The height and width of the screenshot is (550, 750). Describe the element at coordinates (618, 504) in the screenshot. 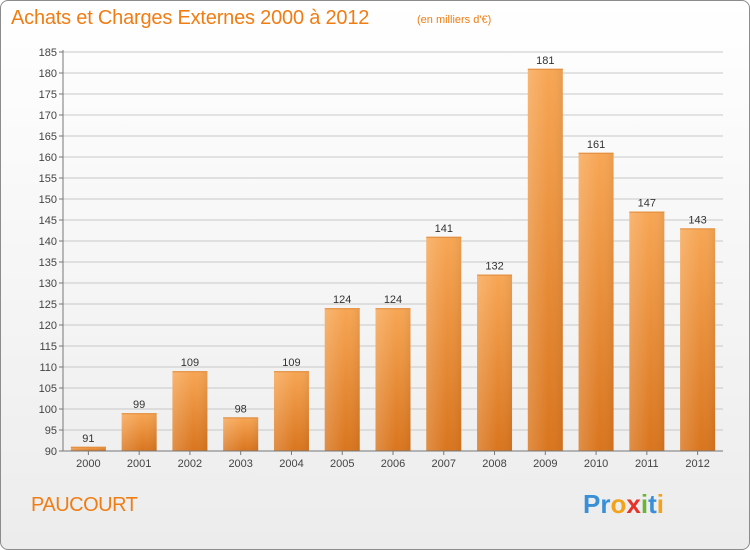

I see `logo-letter: o` at that location.